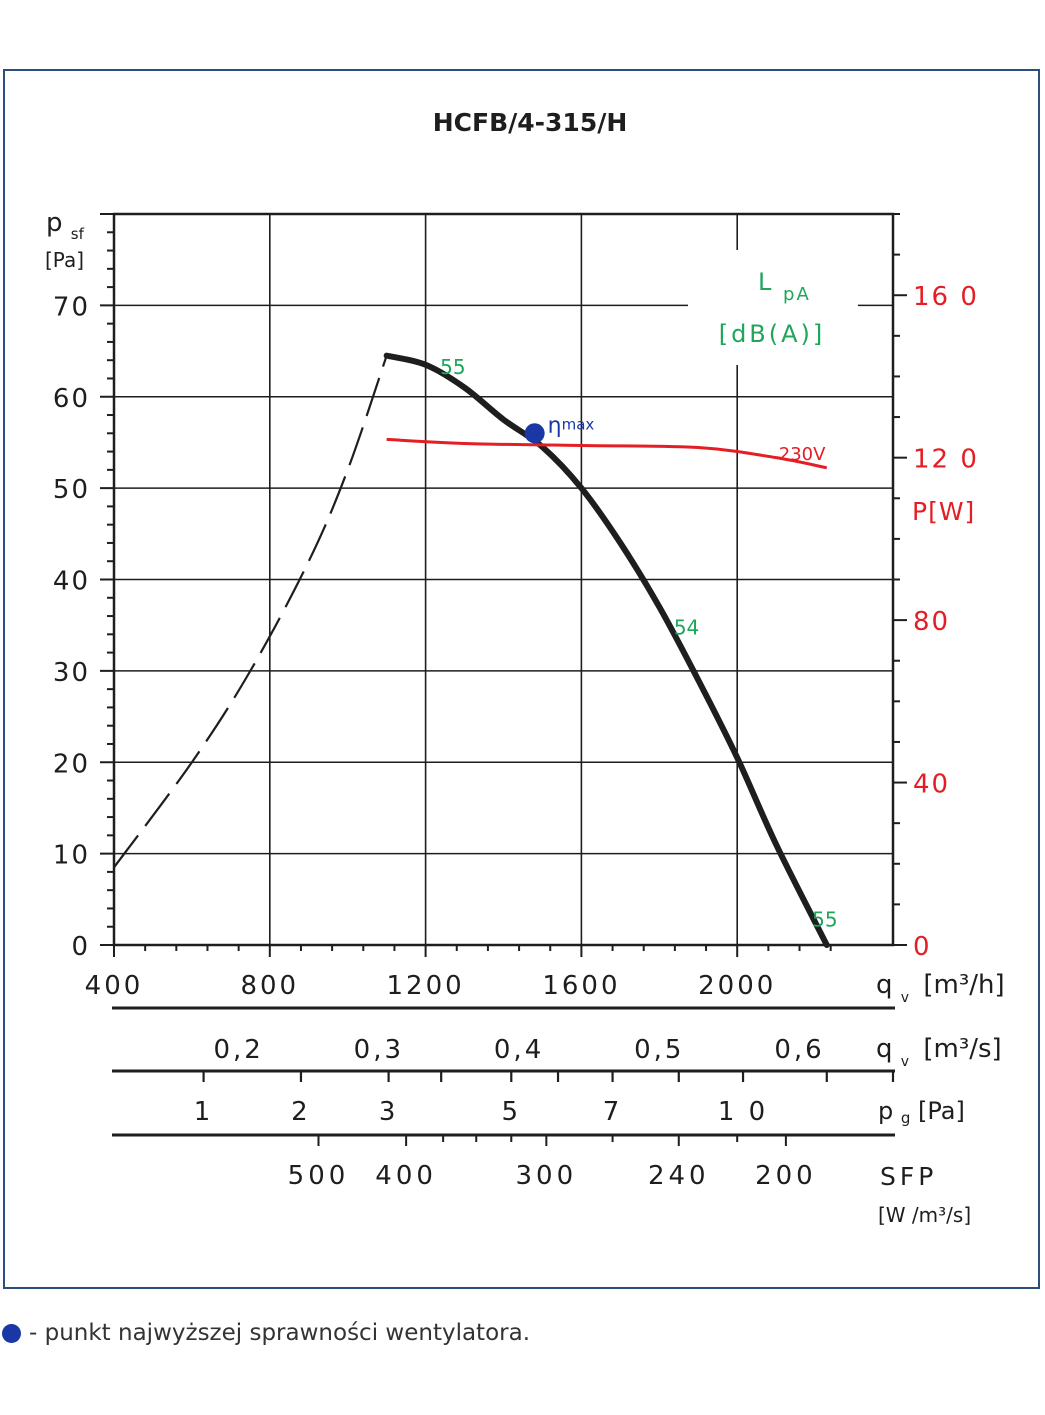  Describe the element at coordinates (71, 582) in the screenshot. I see `left-axis-tick-label: 40` at that location.